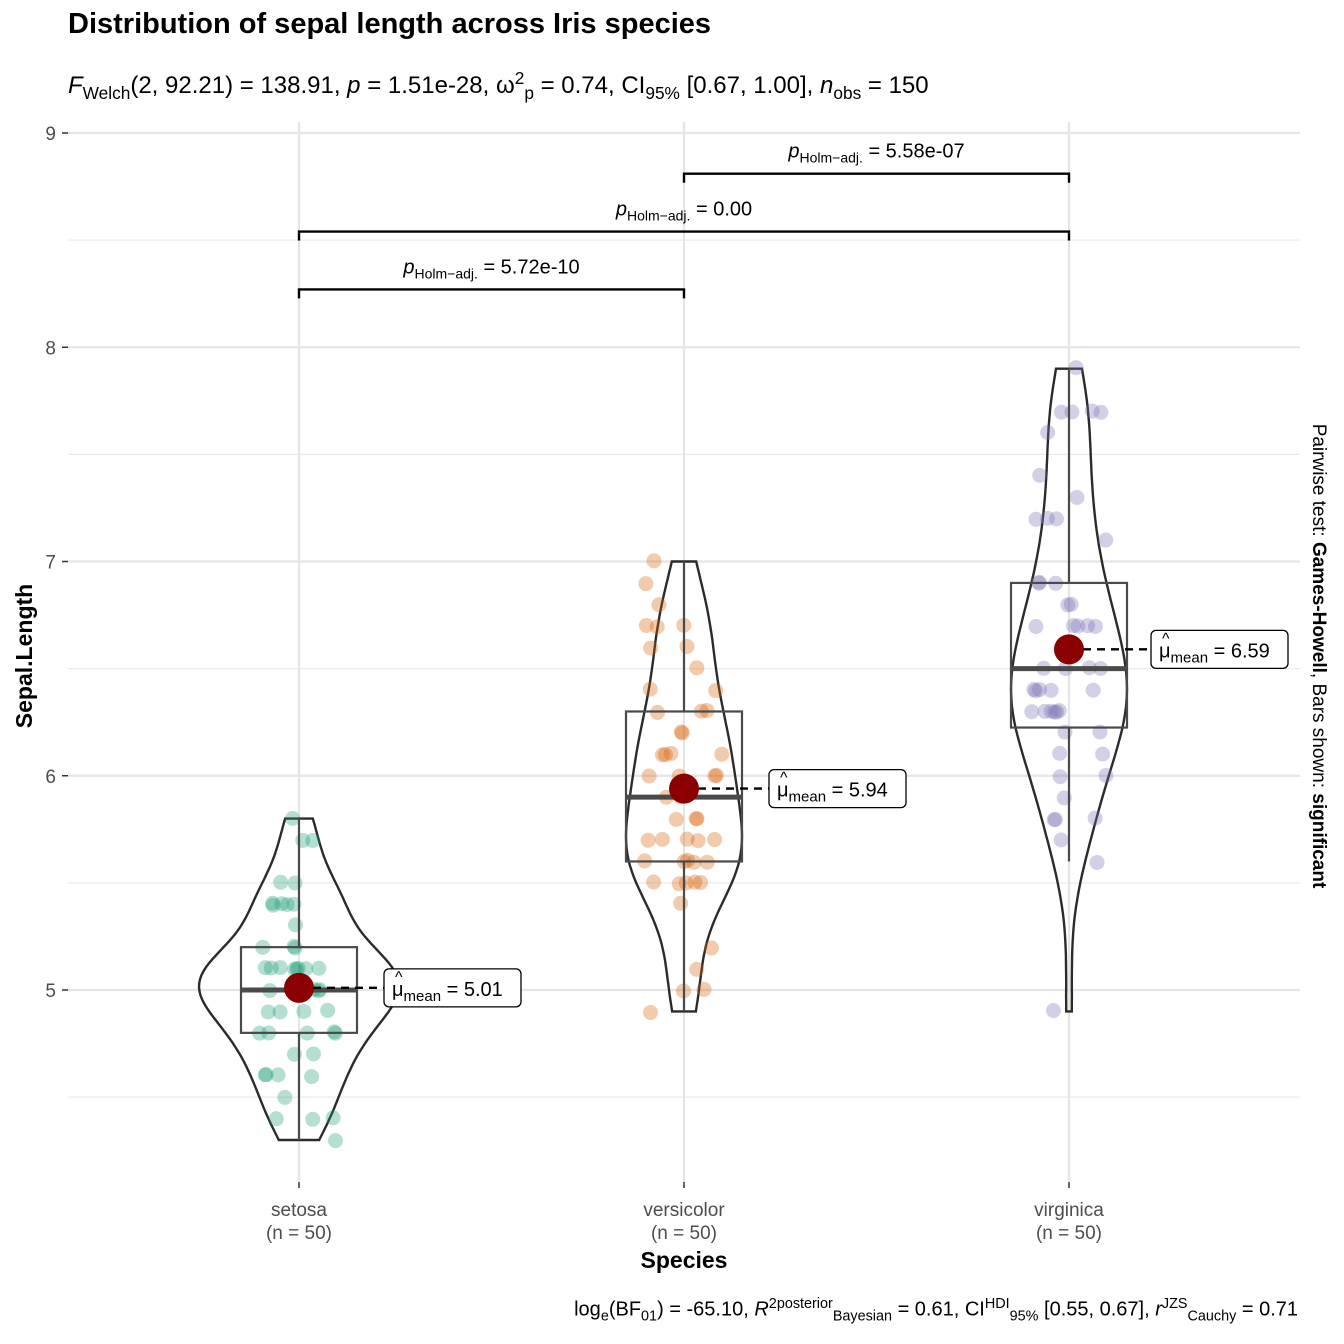 The image size is (1344, 1344). I want to click on comparison-label: pHolm−adj. = 5.58e-07, so click(875, 153).